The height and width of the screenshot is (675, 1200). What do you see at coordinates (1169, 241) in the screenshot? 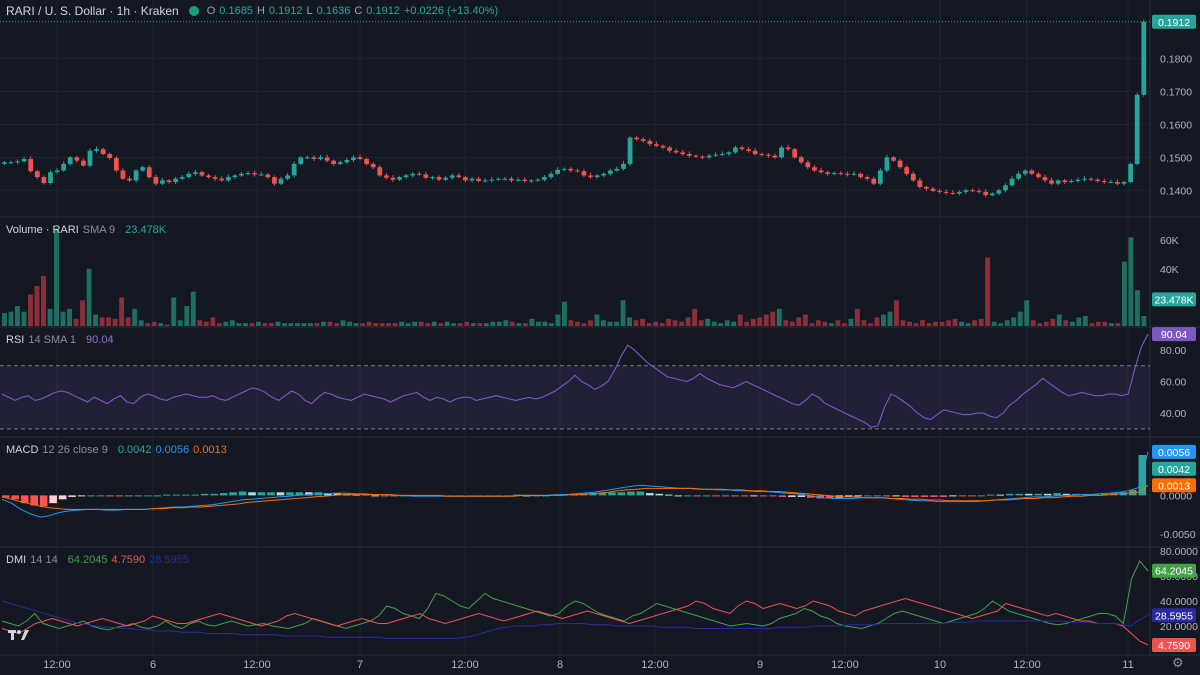
I see `volume-tick-label: 60K` at bounding box center [1169, 241].